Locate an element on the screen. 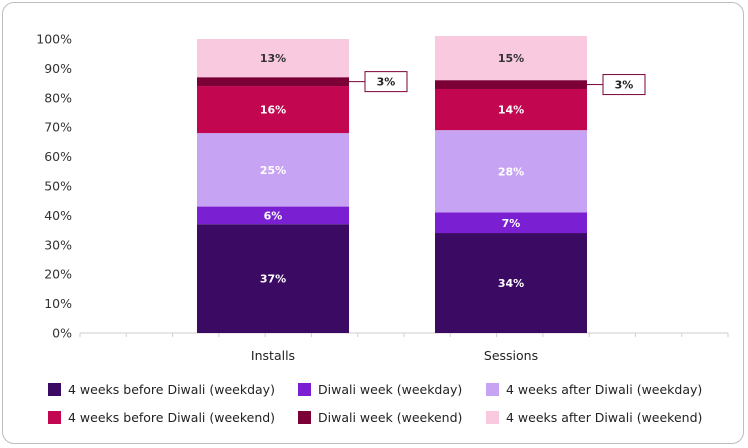 This screenshot has height=448, width=748. legend-item-after-weekday: 4 weeks after Diwali (weekday) is located at coordinates (594, 389).